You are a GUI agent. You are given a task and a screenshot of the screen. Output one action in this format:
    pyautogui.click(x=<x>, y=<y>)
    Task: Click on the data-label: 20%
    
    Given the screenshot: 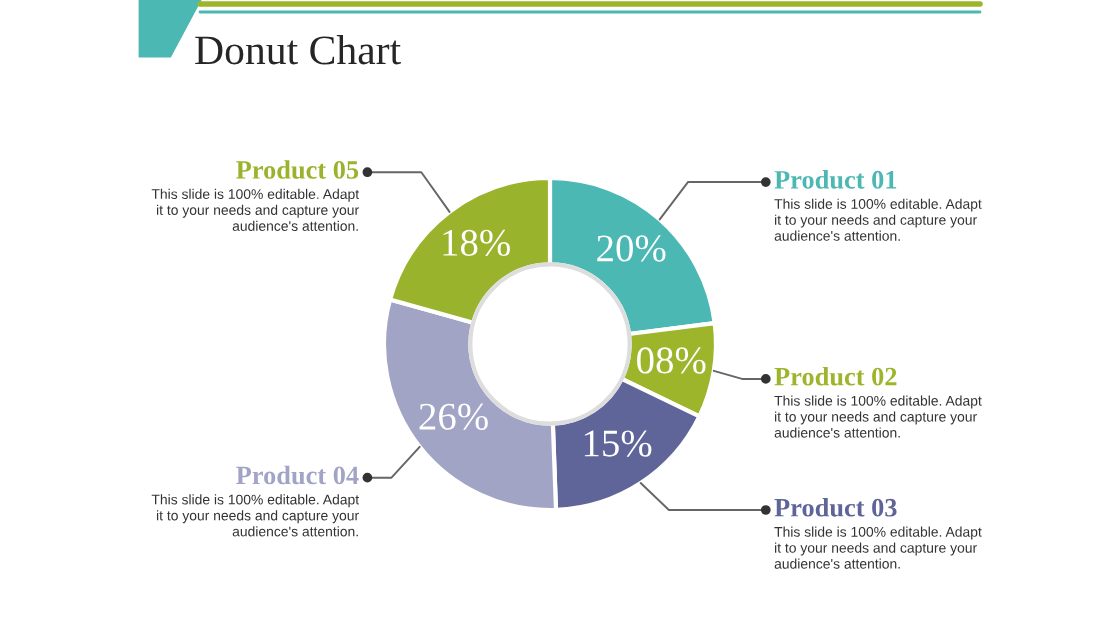 What is the action you would take?
    pyautogui.click(x=631, y=248)
    